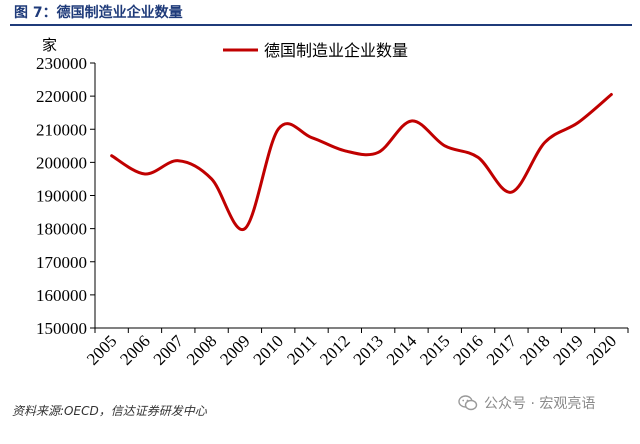 This screenshot has width=640, height=444. What do you see at coordinates (61, 295) in the screenshot?
I see `y-tick-label: 160000` at bounding box center [61, 295].